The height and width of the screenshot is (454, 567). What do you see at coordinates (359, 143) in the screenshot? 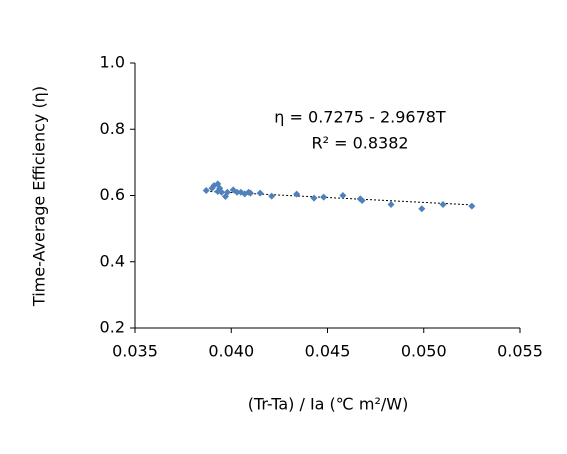
I see `r-squared: R² = 0.8382` at bounding box center [359, 143].